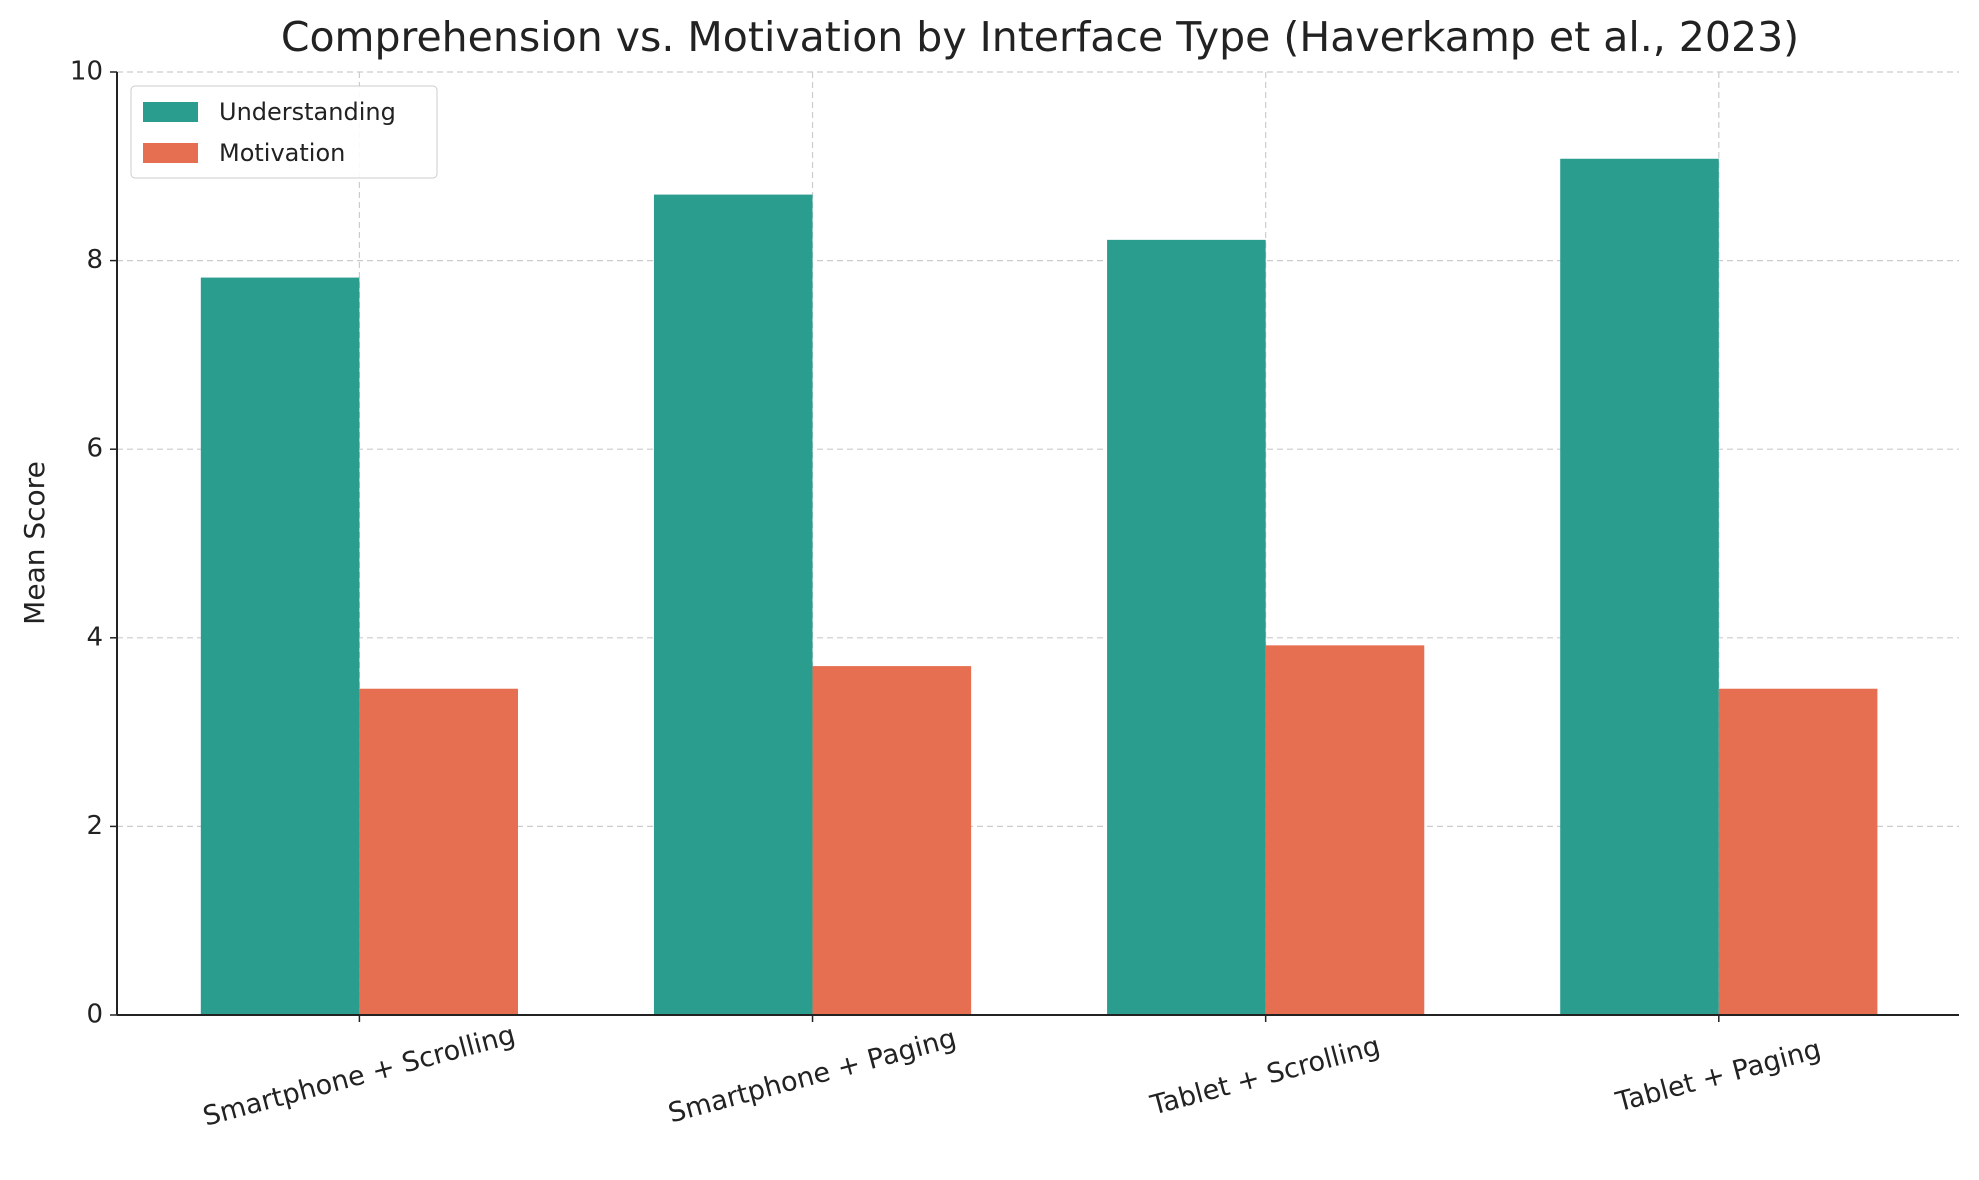  What do you see at coordinates (86, 72) in the screenshot?
I see `y-tick-label: 10` at bounding box center [86, 72].